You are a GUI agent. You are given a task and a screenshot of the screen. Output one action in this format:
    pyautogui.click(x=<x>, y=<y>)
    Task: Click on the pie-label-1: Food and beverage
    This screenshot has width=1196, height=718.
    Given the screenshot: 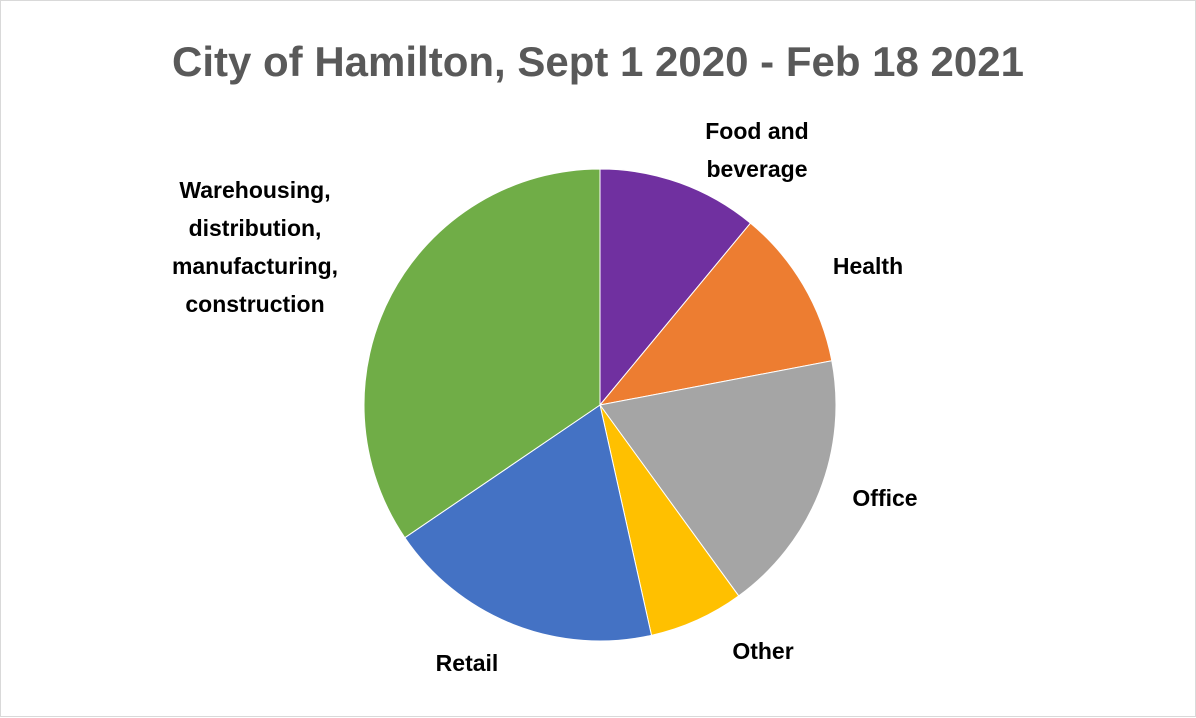 What is the action you would take?
    pyautogui.click(x=756, y=150)
    